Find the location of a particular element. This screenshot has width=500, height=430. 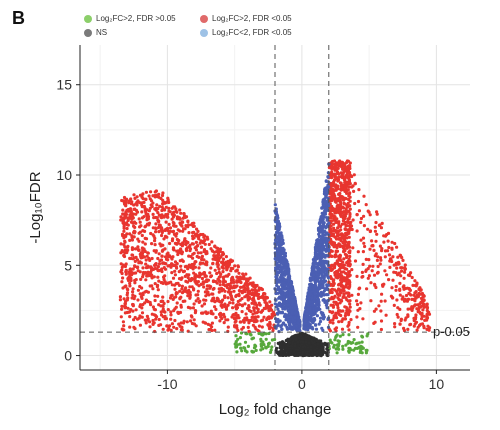

point-ns is located at coordinates (317, 355).